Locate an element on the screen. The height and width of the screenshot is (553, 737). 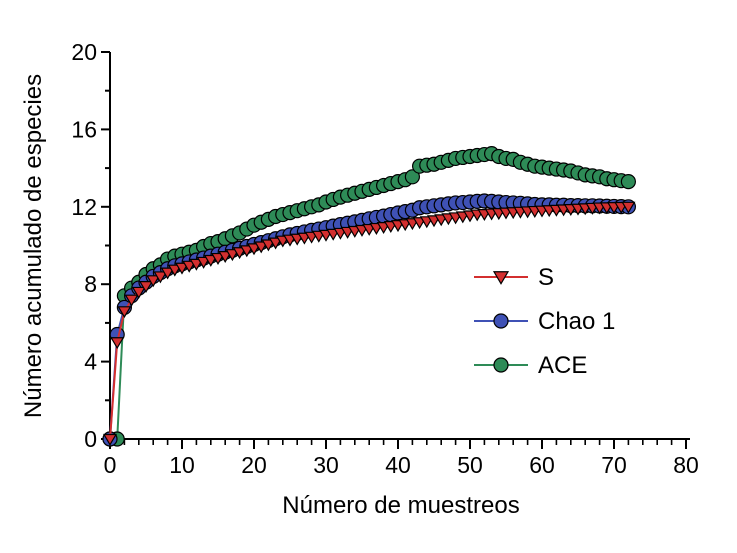
legend: S Chao 1 ACE is located at coordinates (544, 321).